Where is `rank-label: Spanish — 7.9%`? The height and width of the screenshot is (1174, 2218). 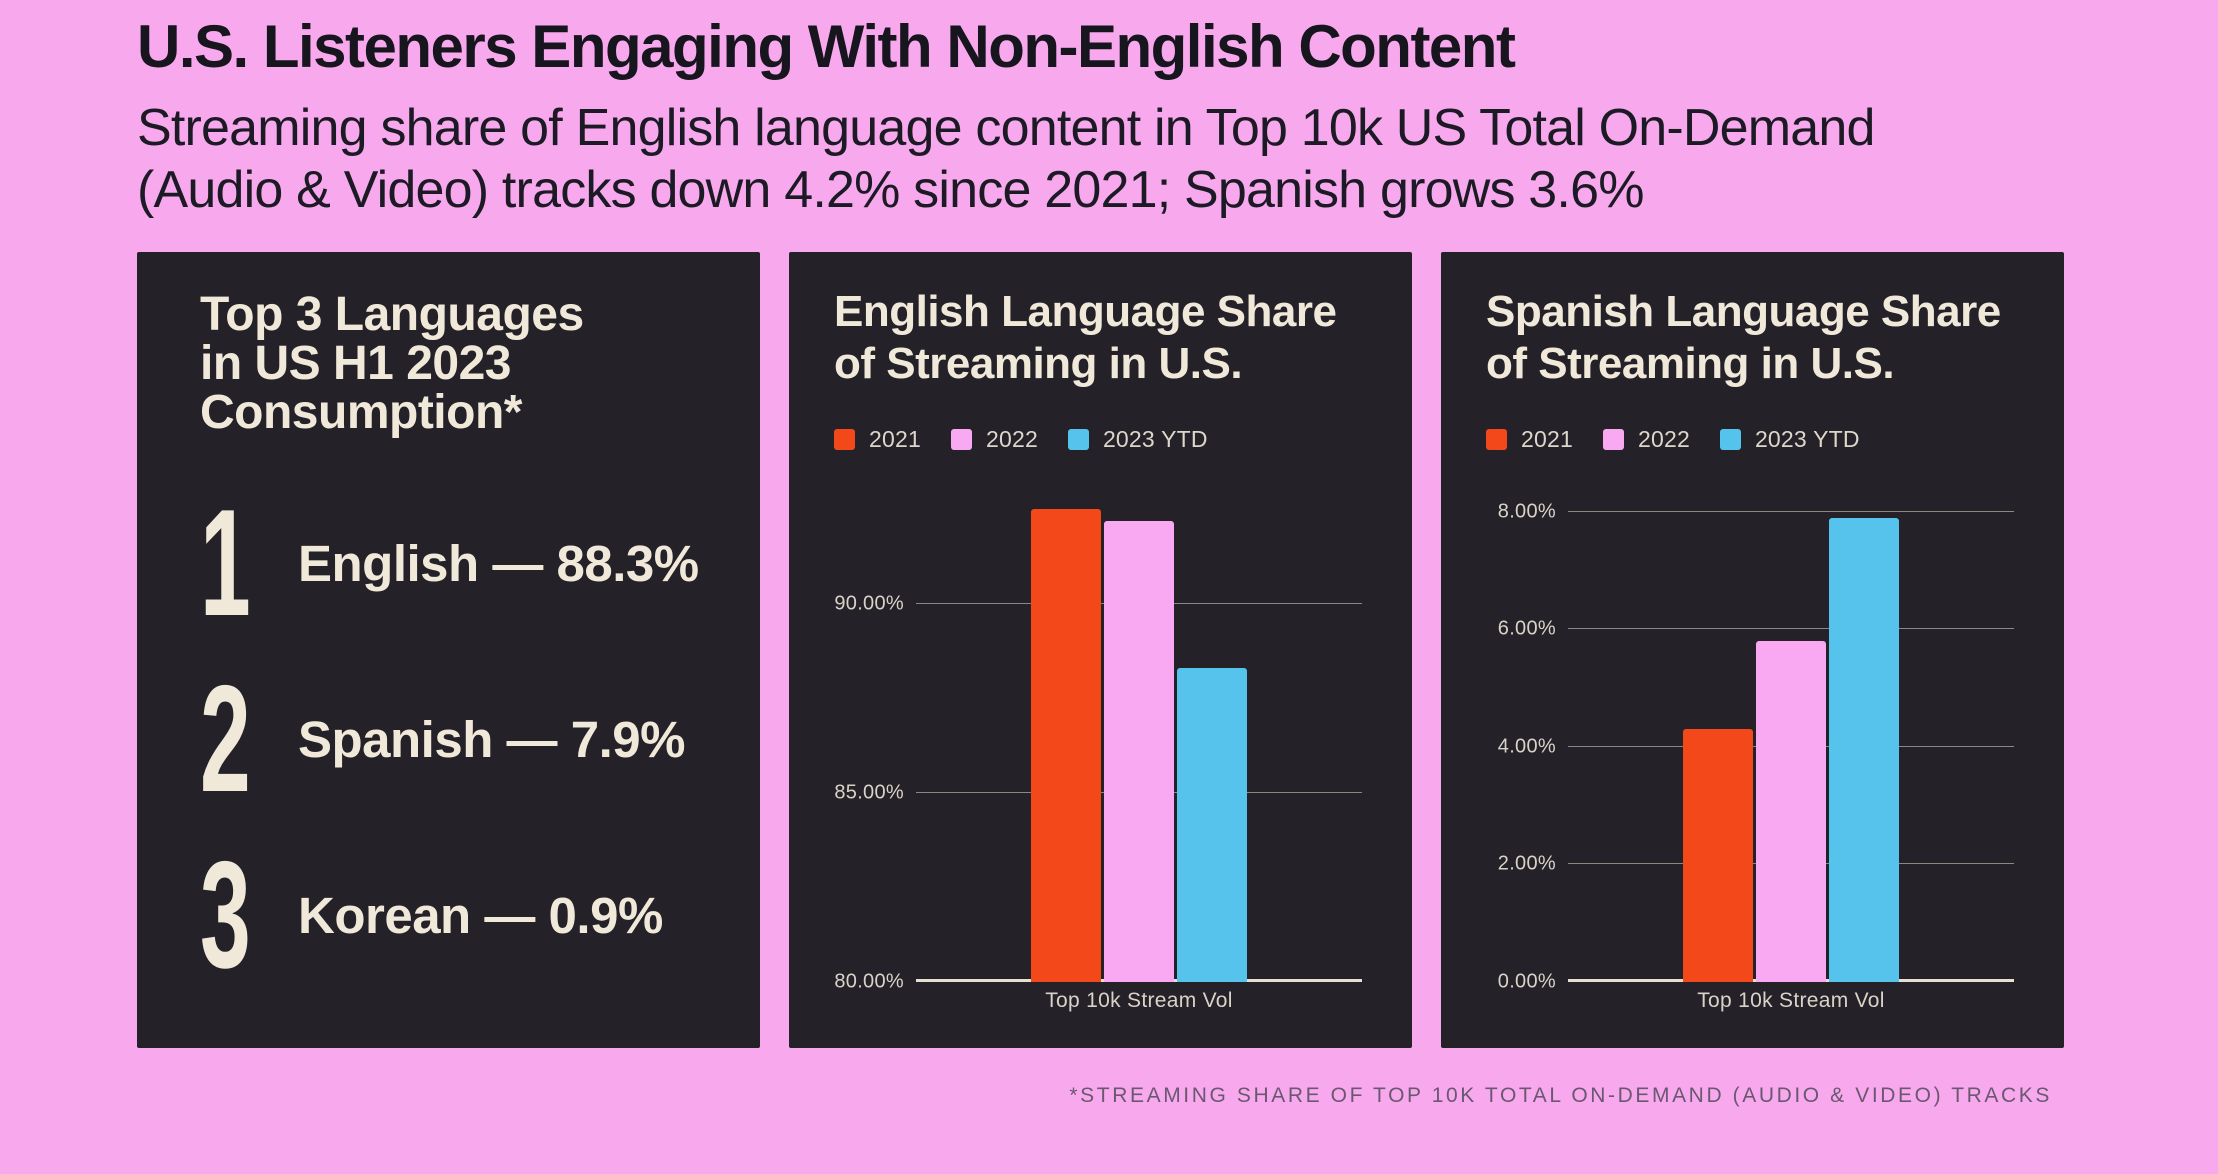
rank-label: Spanish — 7.9% is located at coordinates (491, 739).